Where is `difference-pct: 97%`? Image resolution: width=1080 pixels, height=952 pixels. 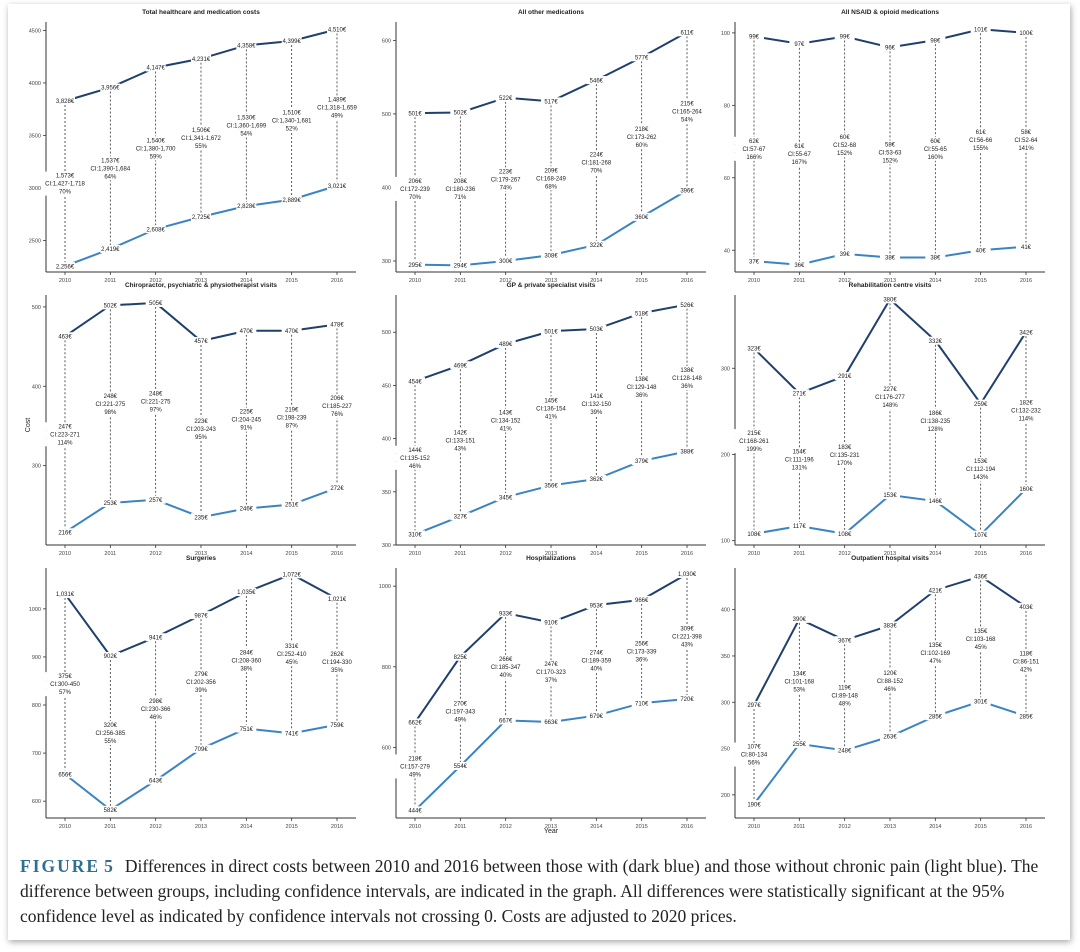 difference-pct: 97% is located at coordinates (156, 410).